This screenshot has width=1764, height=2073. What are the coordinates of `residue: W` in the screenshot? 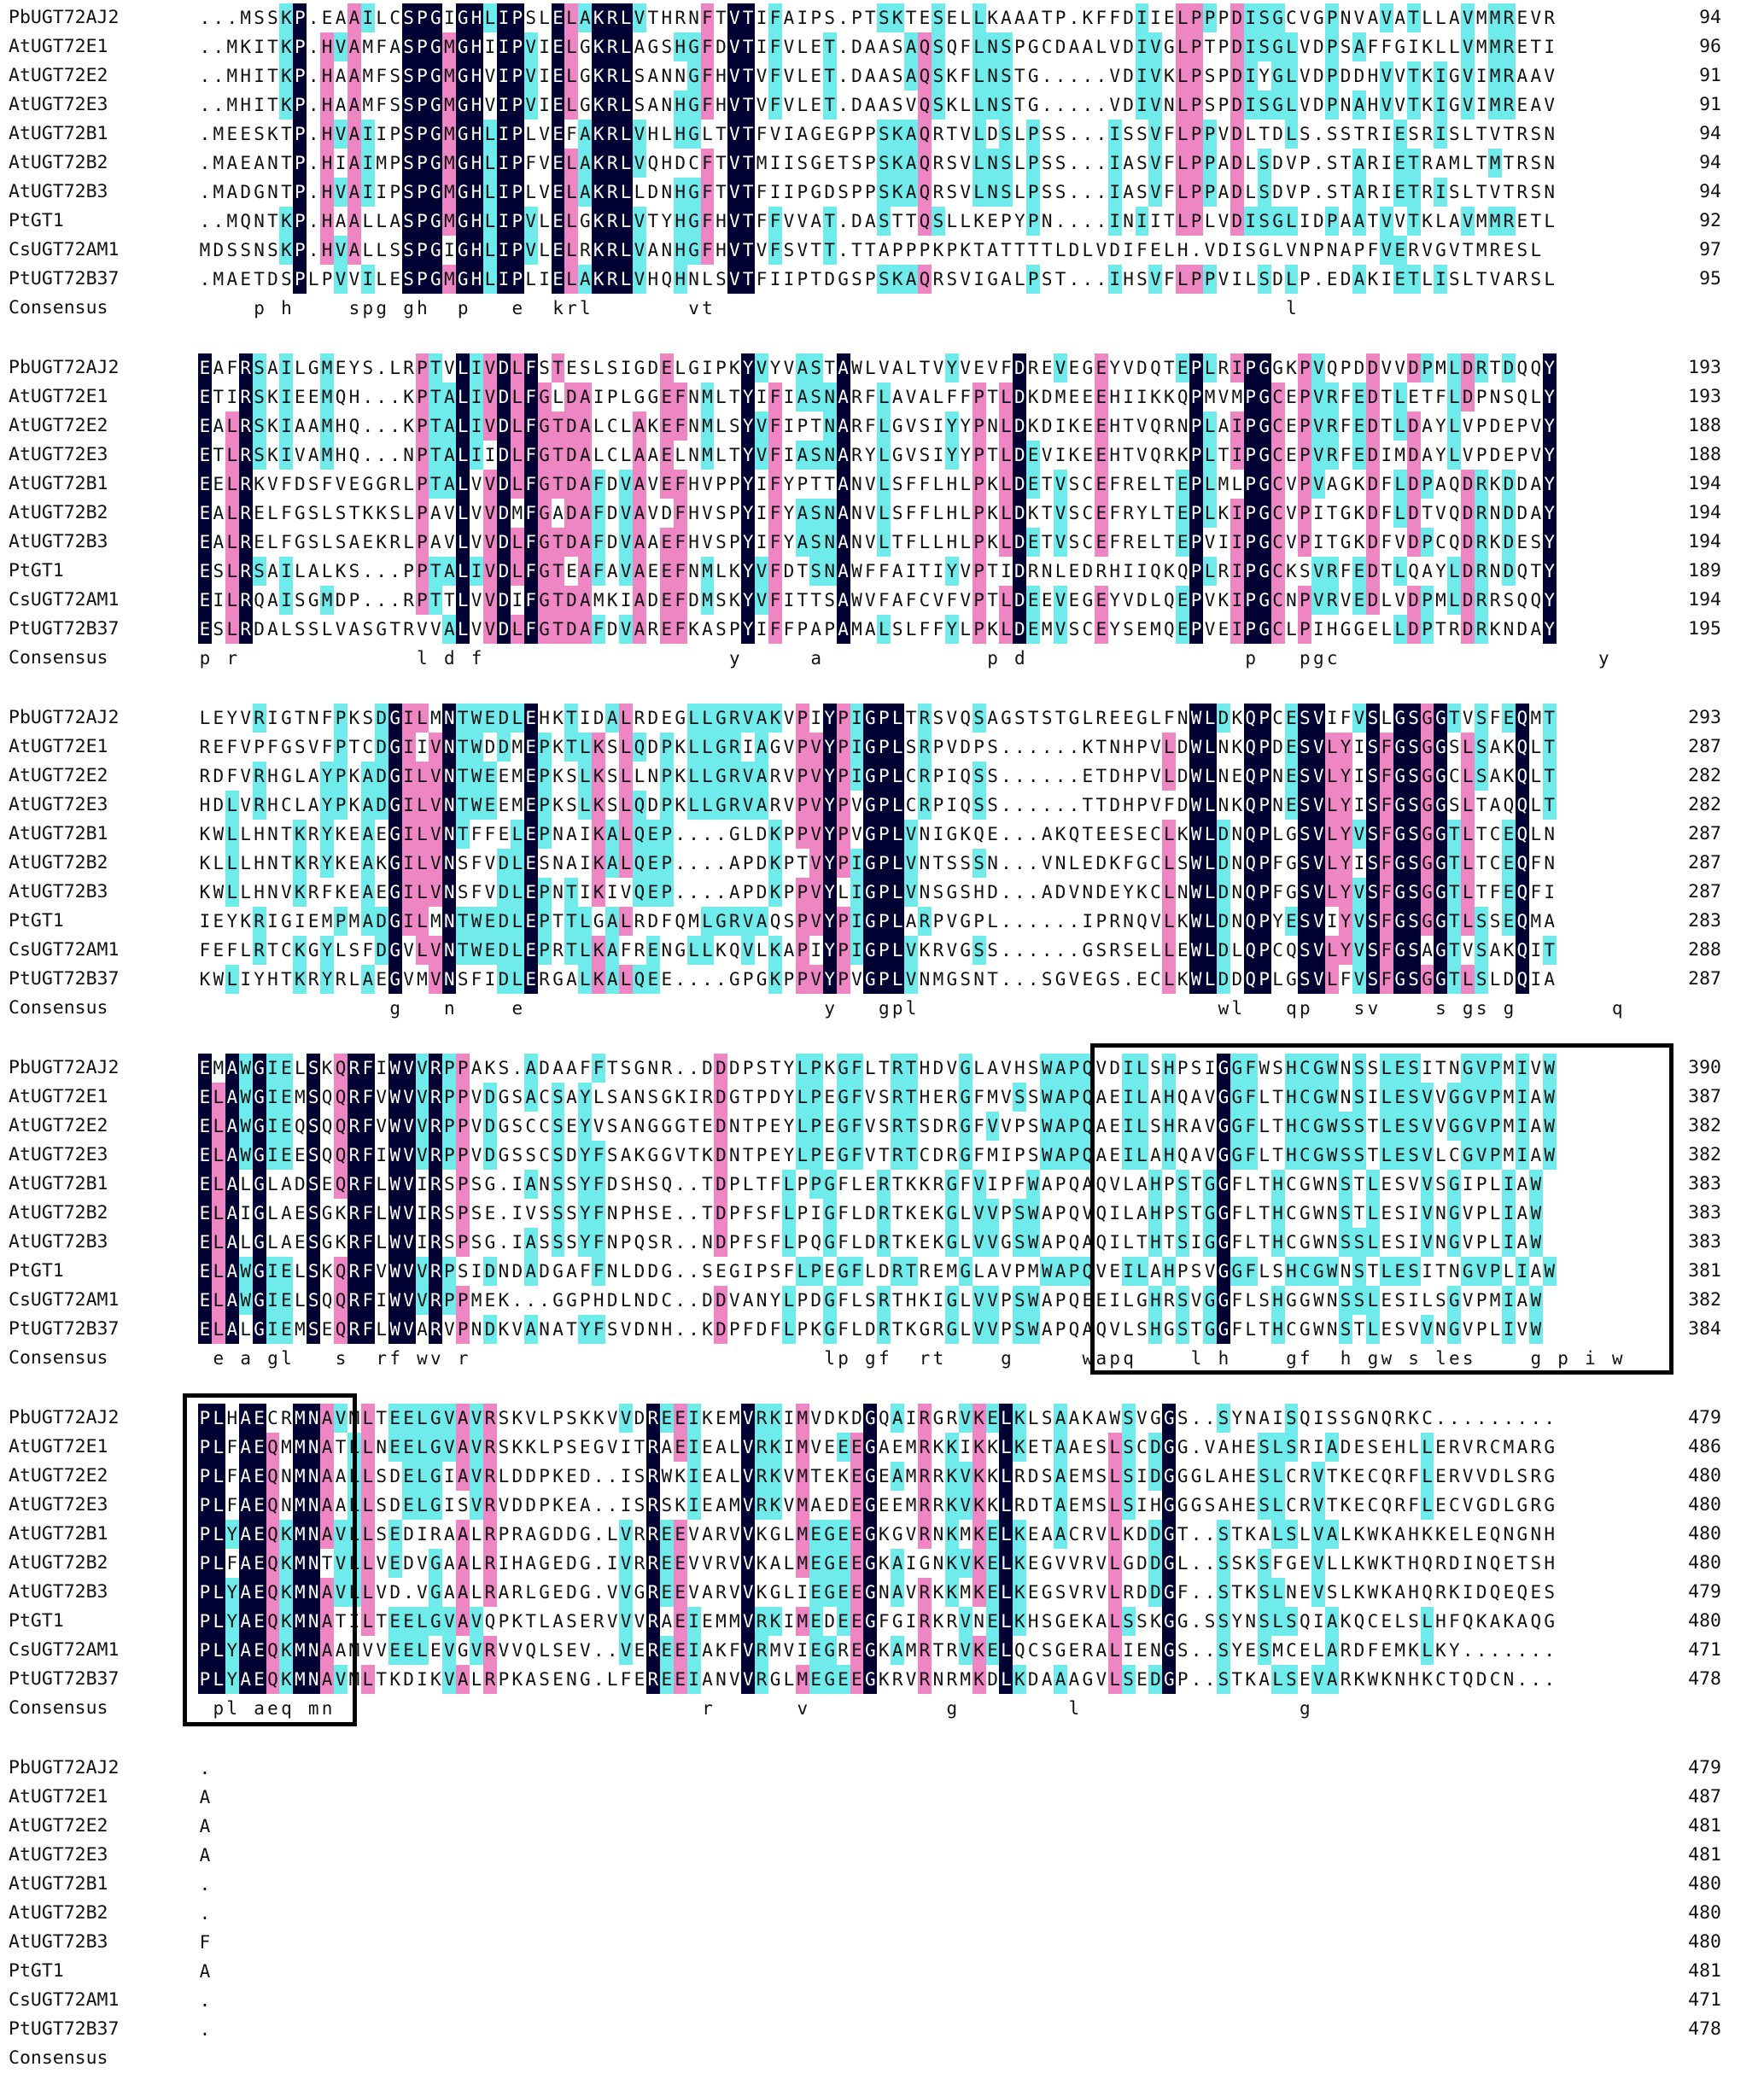 It's located at (1196, 747).